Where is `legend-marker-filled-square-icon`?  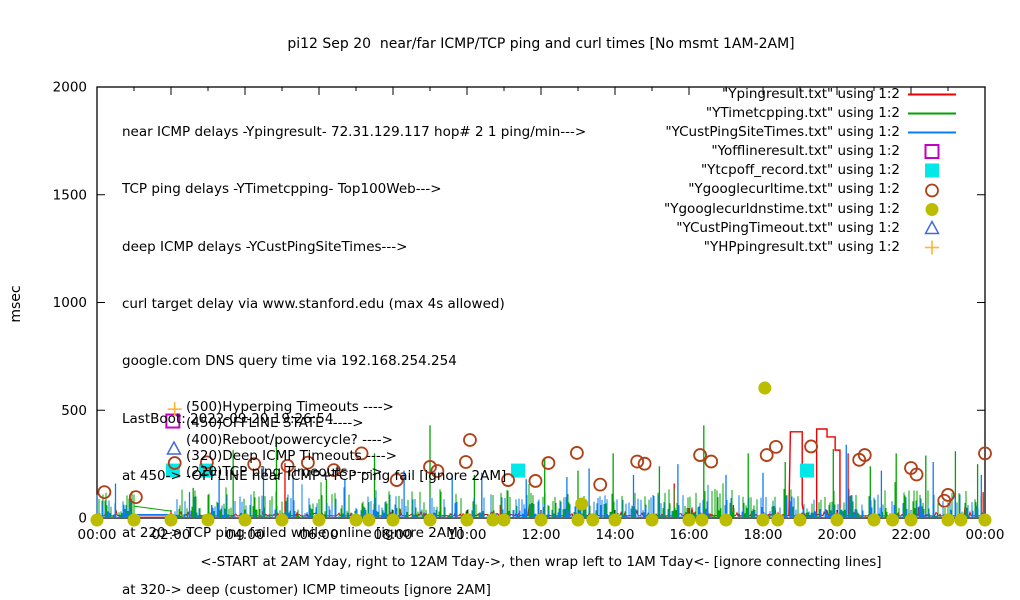
legend-marker-filled-square-icon is located at coordinates (932, 170).